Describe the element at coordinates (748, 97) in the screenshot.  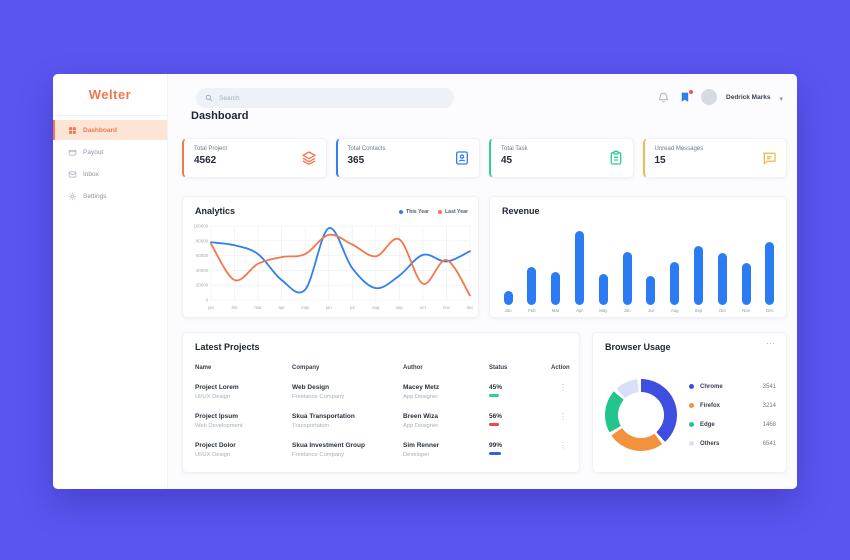
I see `user-name: Dedrick Marks` at that location.